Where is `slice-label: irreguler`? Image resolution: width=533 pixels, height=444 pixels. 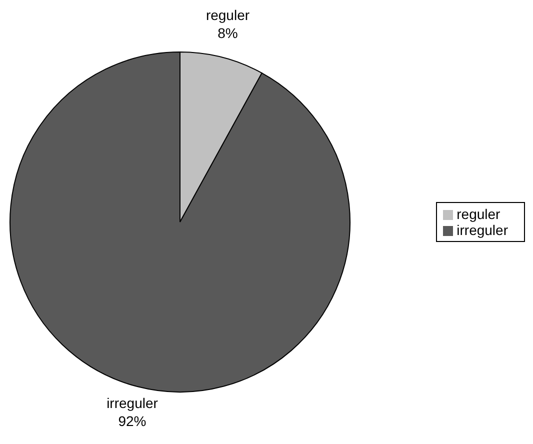 slice-label: irreguler is located at coordinates (132, 402).